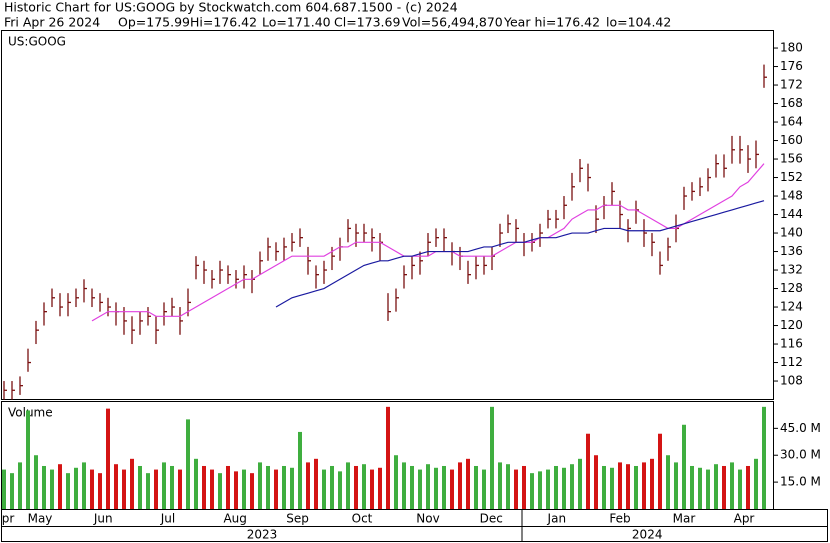  I want to click on x-tick-label: Nov, so click(427, 519).